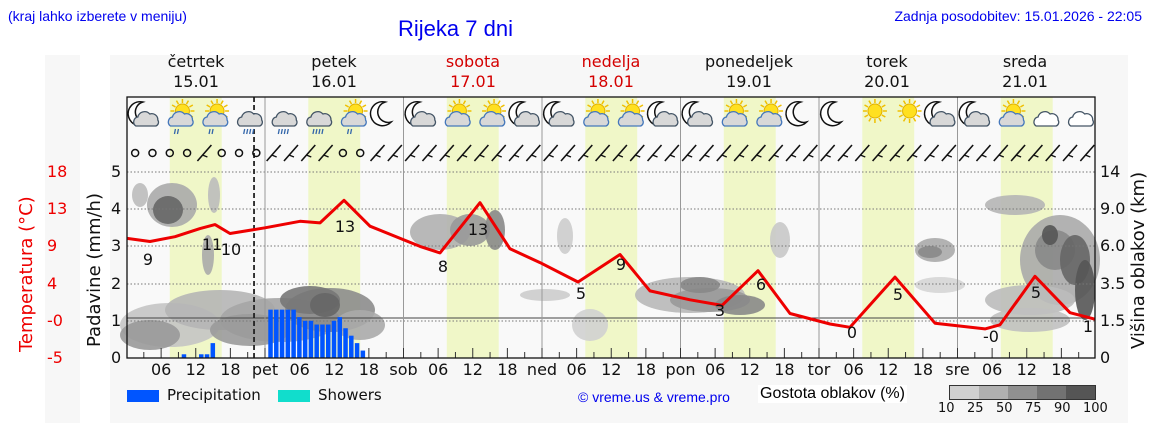 Image resolution: width=1152 pixels, height=443 pixels. Describe the element at coordinates (196, 61) in the screenshot. I see `day-name: četrtek` at that location.